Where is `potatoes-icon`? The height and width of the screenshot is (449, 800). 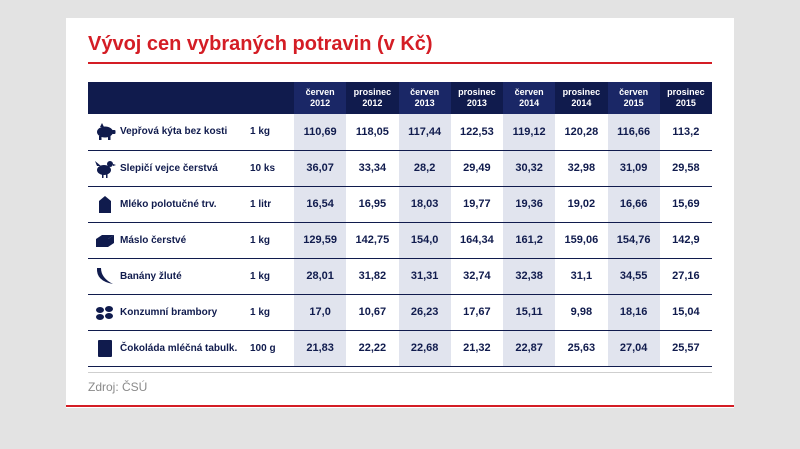 potatoes-icon is located at coordinates (104, 313).